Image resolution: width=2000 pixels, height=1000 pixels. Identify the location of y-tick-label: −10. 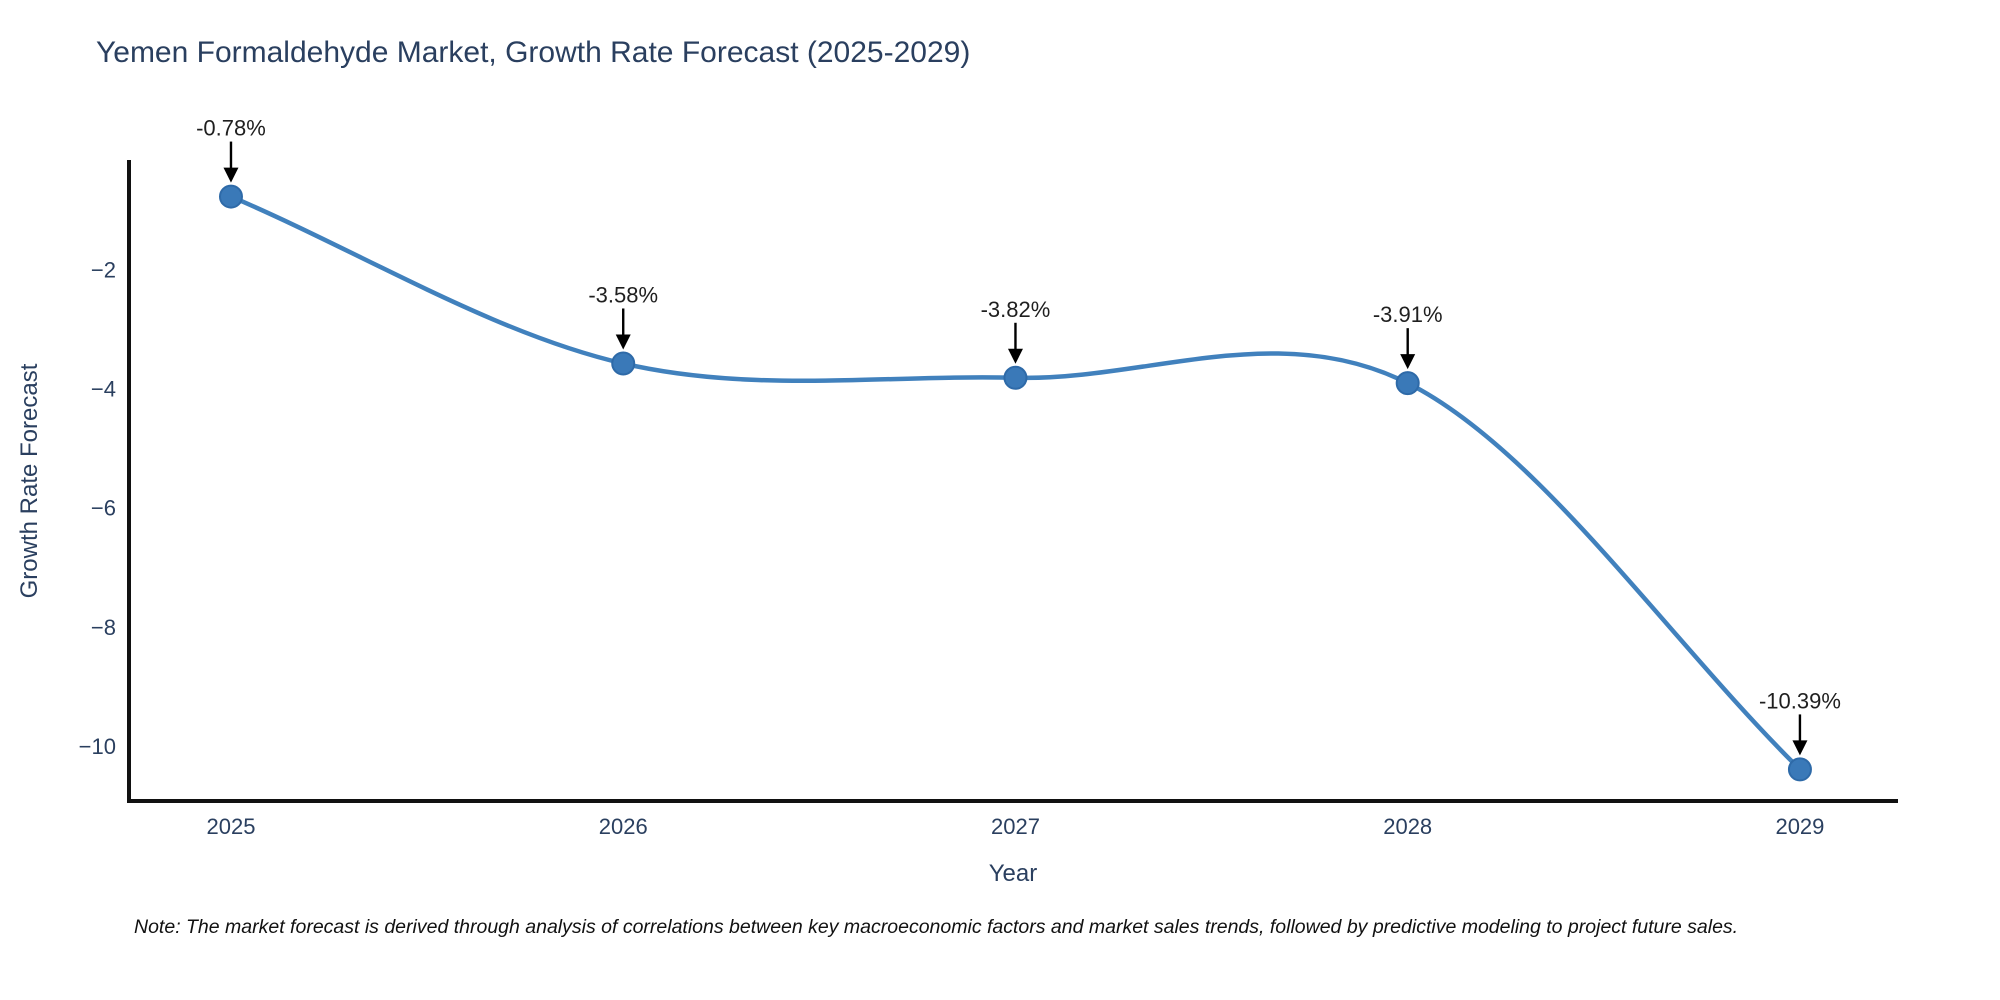
(97, 746).